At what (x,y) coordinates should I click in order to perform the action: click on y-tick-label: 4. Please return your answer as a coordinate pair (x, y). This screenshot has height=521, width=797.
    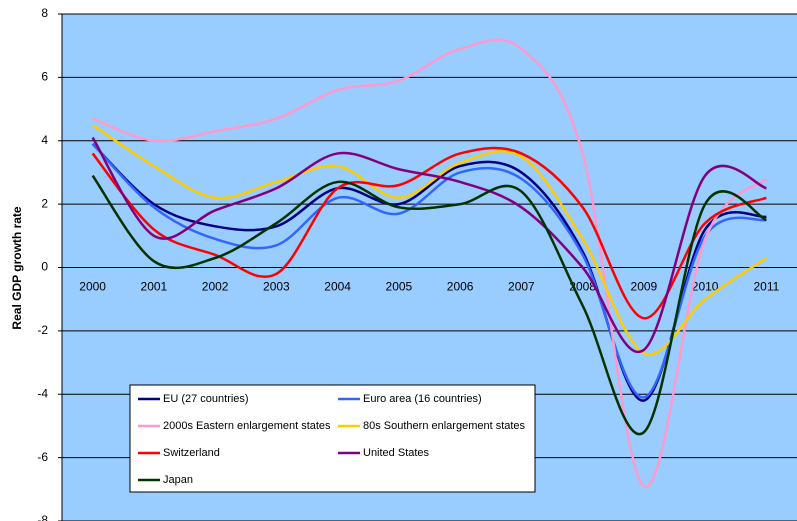
    Looking at the image, I should click on (44, 140).